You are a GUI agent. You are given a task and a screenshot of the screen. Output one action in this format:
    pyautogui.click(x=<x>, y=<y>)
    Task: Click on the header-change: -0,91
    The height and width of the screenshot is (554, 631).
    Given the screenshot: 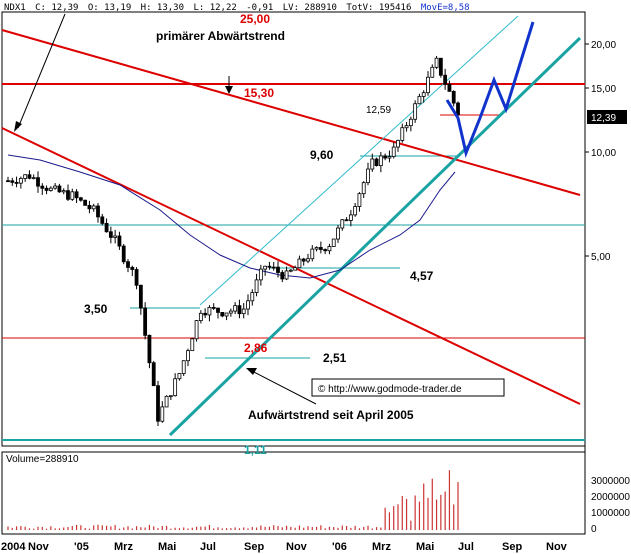 What is the action you would take?
    pyautogui.click(x=259, y=8)
    